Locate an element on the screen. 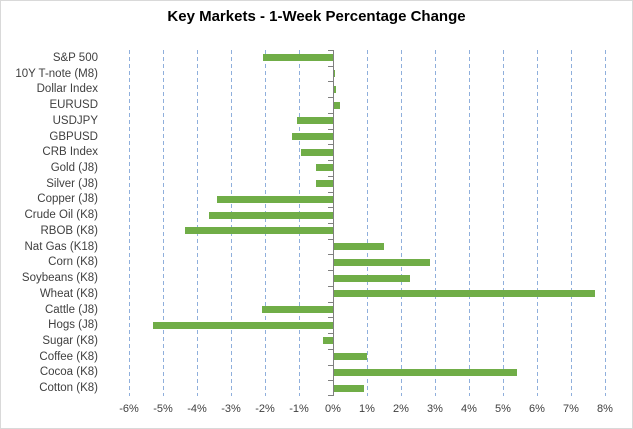 The width and height of the screenshot is (633, 429). category-label: Soybeans (K8) is located at coordinates (59, 278).